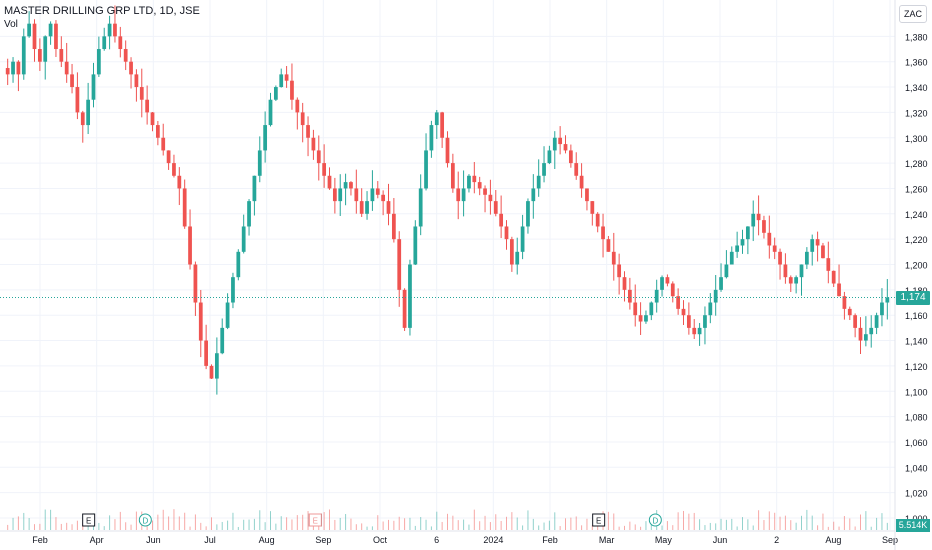 This screenshot has width=932, height=550. What do you see at coordinates (436, 540) in the screenshot?
I see `x-tick-label: 6` at bounding box center [436, 540].